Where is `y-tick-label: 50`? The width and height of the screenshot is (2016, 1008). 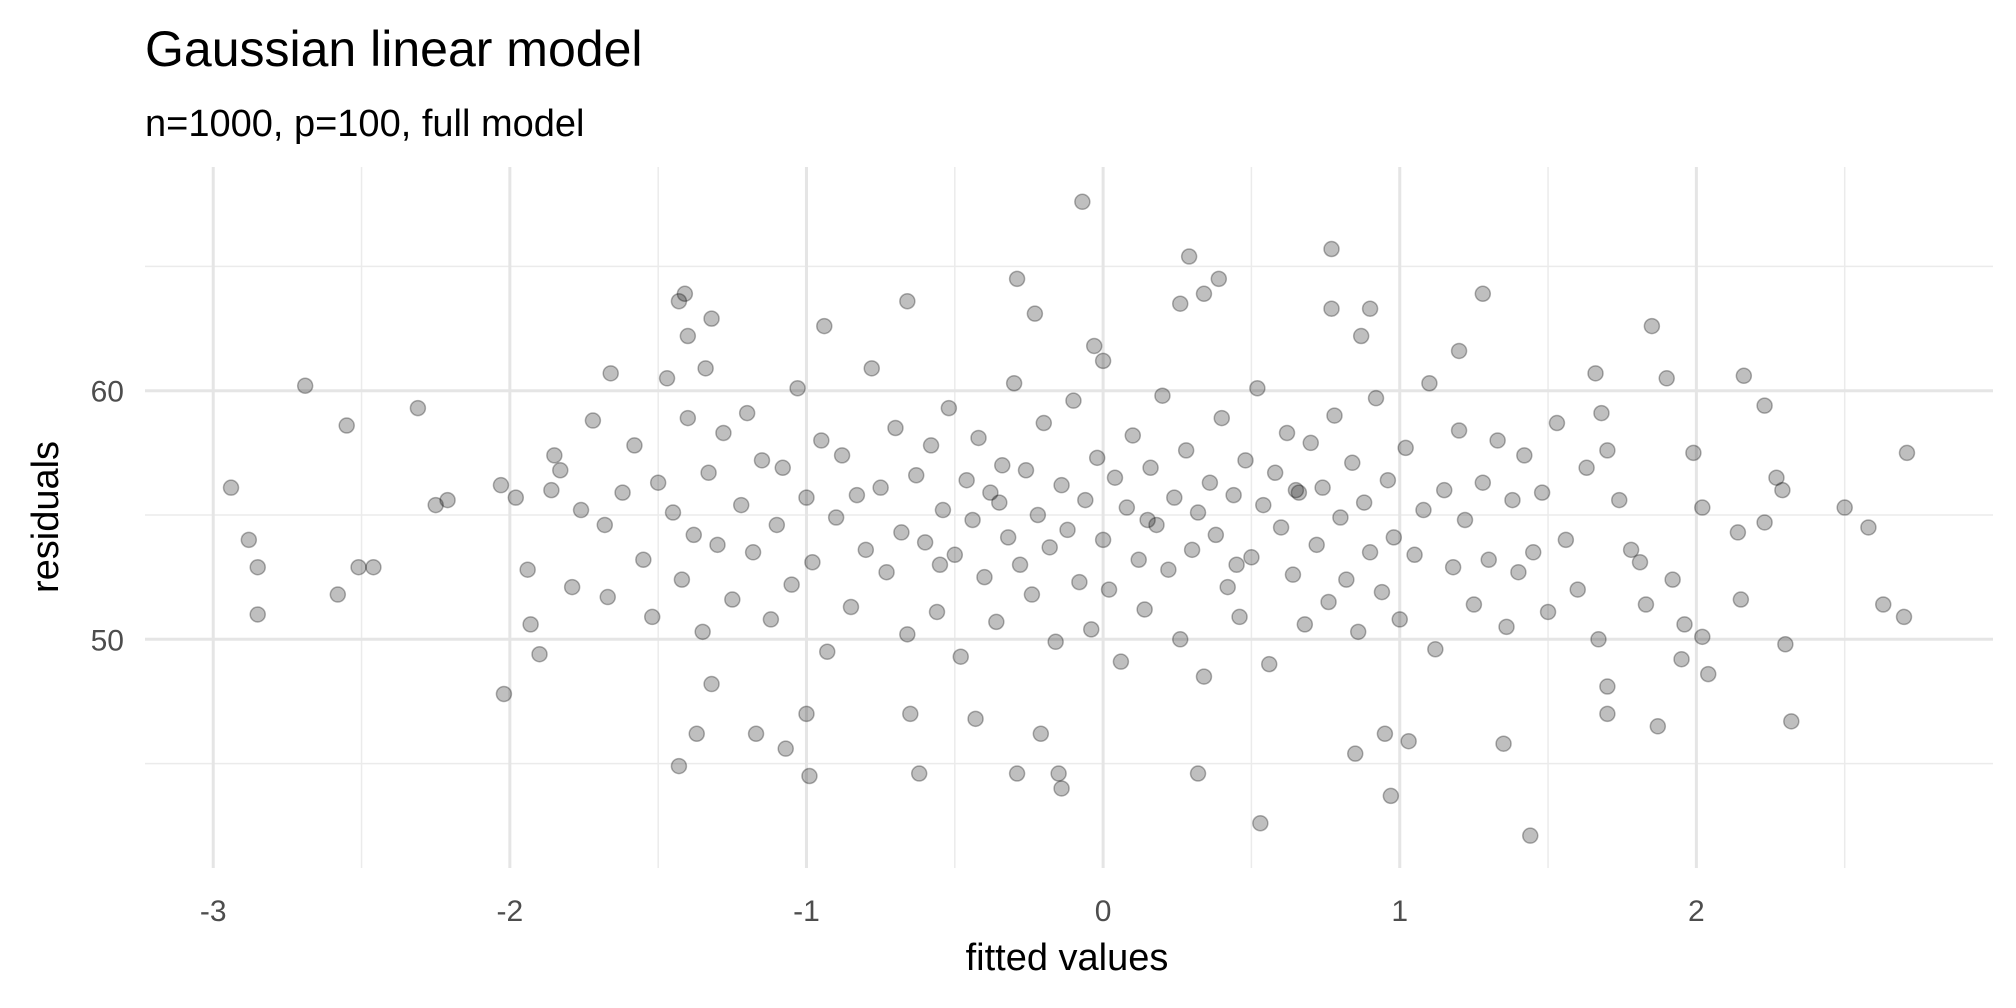
y-tick-label: 50 is located at coordinates (107, 640).